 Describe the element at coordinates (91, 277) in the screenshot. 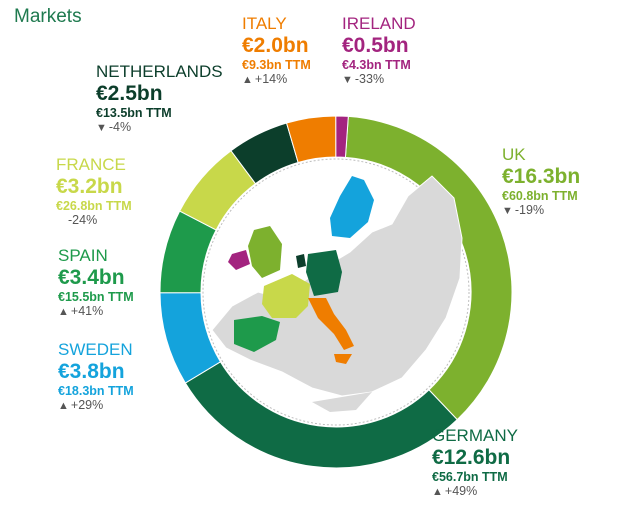

I see `market-value: €3.4bn` at that location.